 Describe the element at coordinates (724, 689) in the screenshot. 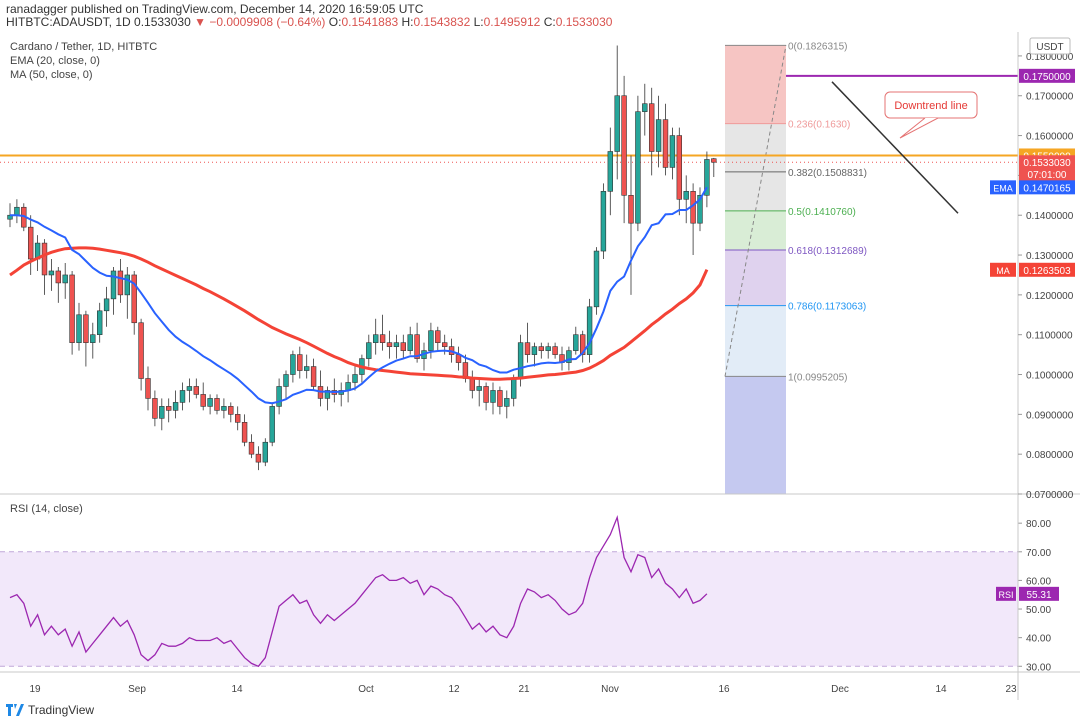

I see `time-tick-label: 16` at that location.